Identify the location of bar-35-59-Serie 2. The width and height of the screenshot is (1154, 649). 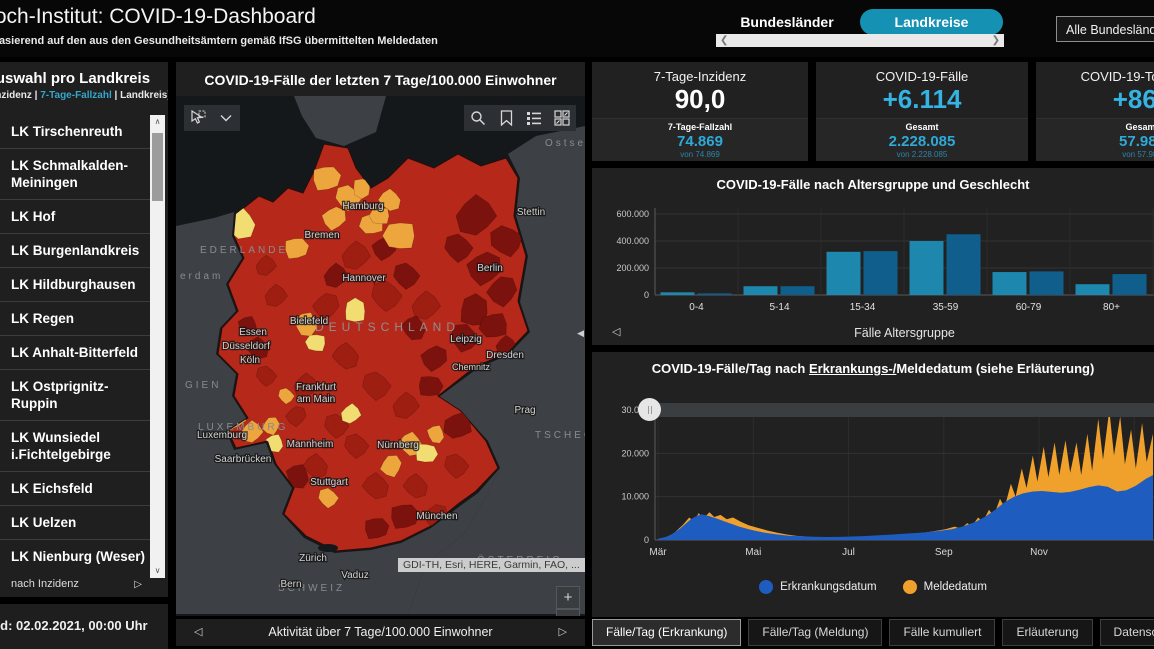
(963, 264).